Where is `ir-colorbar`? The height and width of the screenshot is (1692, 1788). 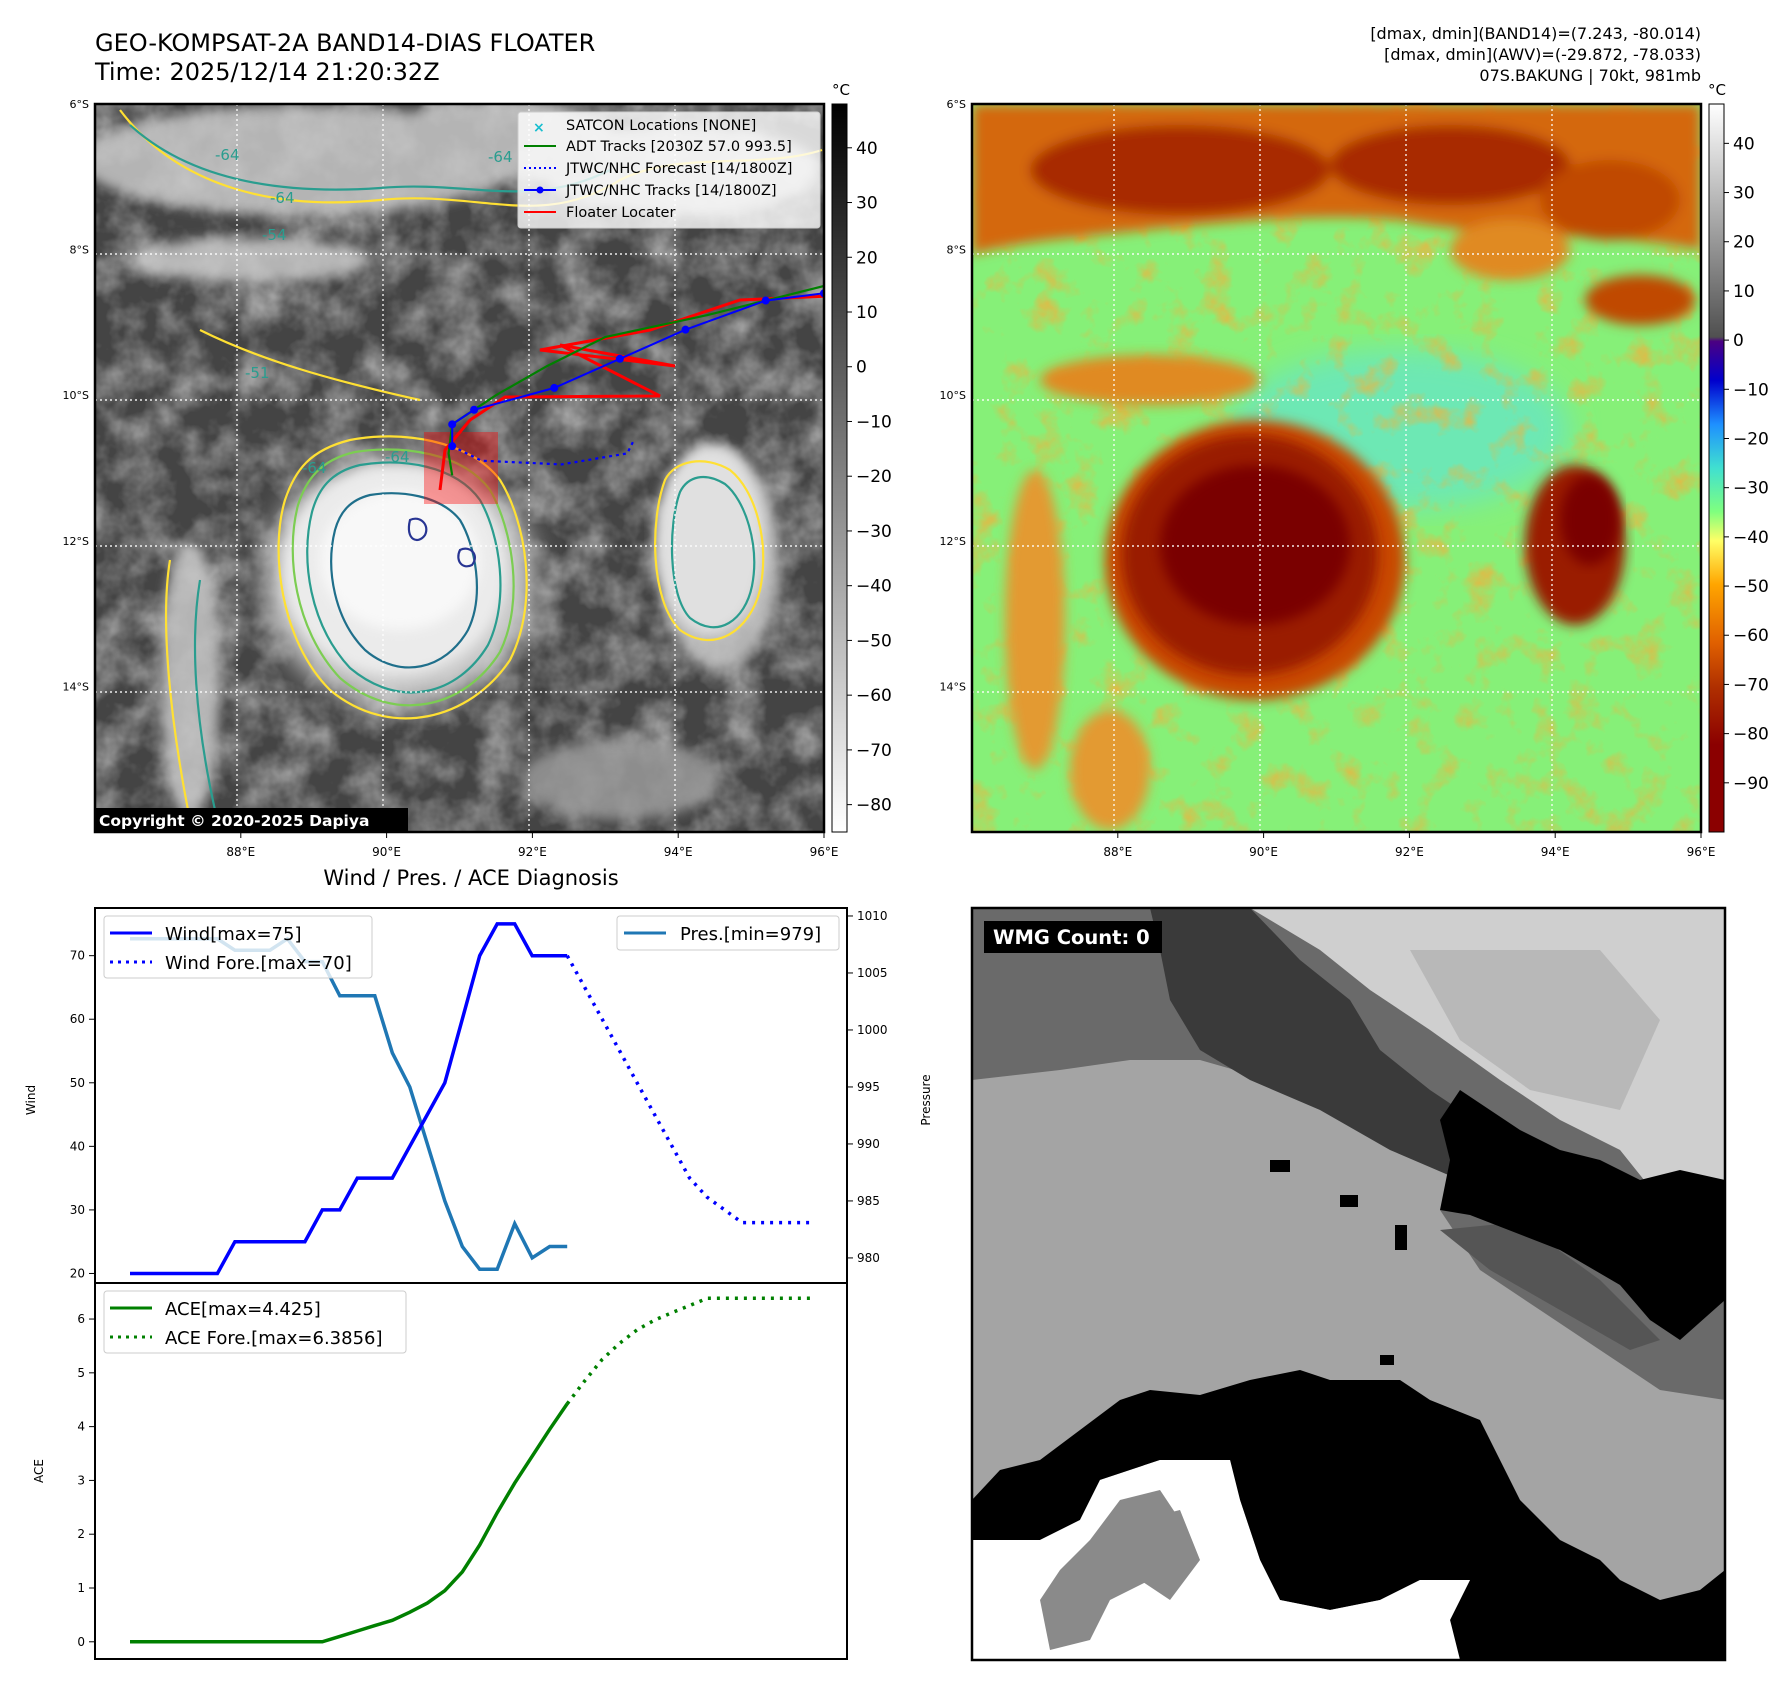 ir-colorbar is located at coordinates (839, 468).